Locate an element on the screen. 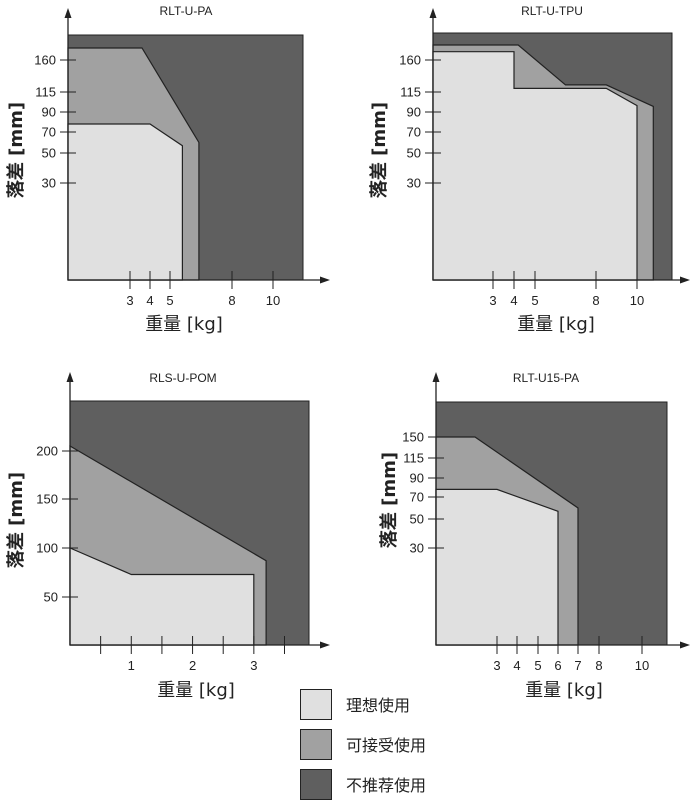 The width and height of the screenshot is (700, 803). x-tick-label: 7 is located at coordinates (577, 665).